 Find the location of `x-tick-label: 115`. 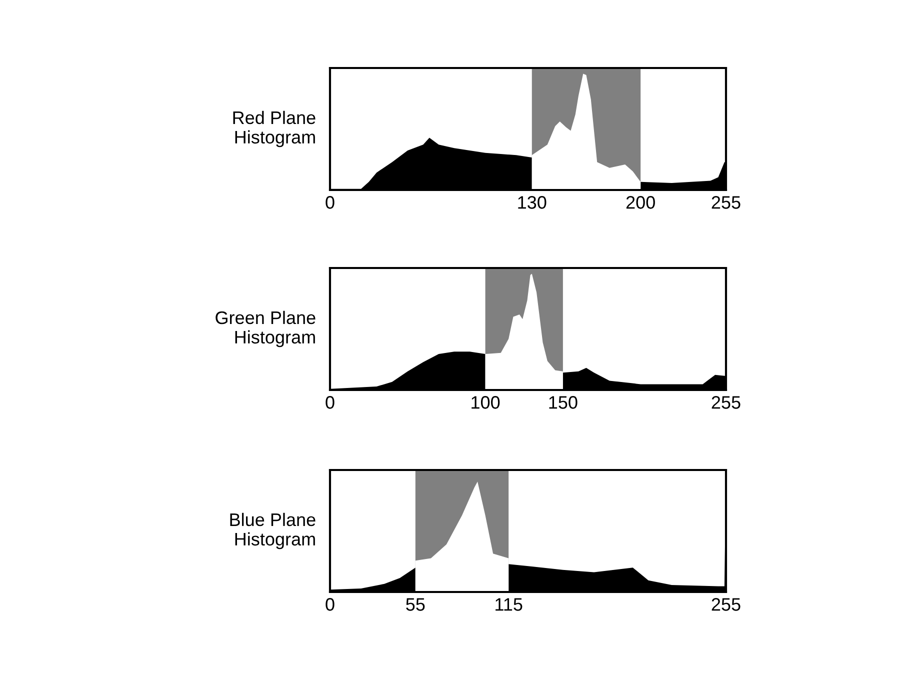

x-tick-label: 115 is located at coordinates (509, 604).